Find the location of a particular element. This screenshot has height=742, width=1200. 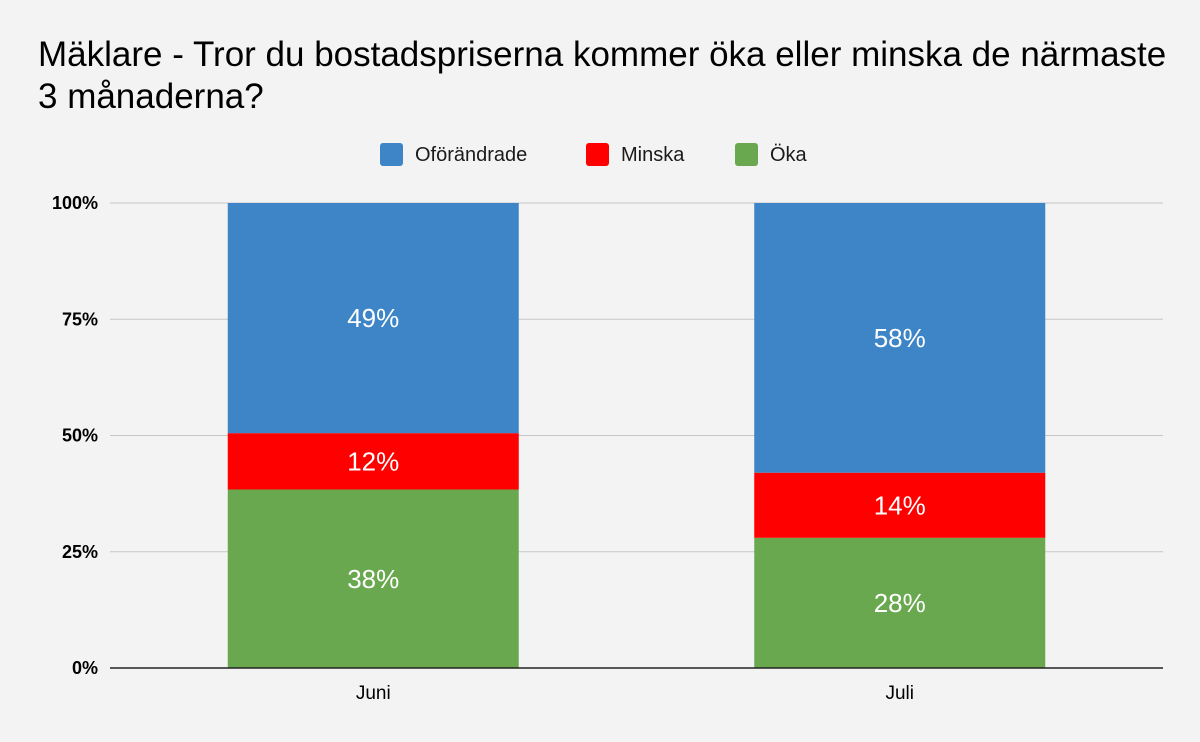

legend-label: Minska is located at coordinates (653, 155).